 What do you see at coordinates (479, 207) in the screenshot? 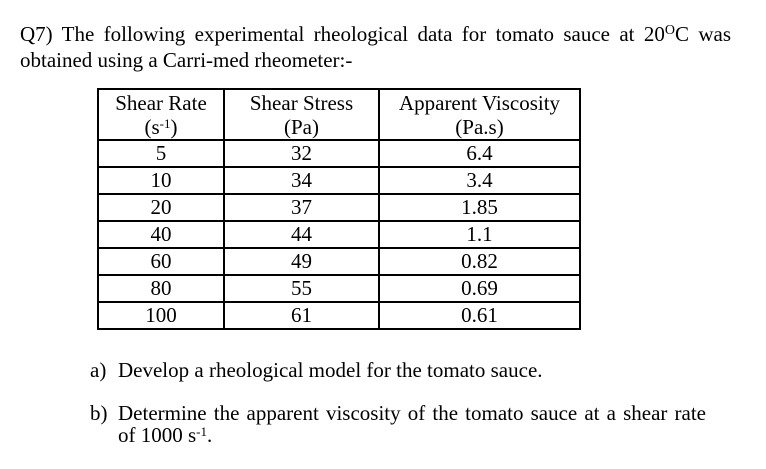
I see `cell-apparent-viscosity: 1.85` at bounding box center [479, 207].